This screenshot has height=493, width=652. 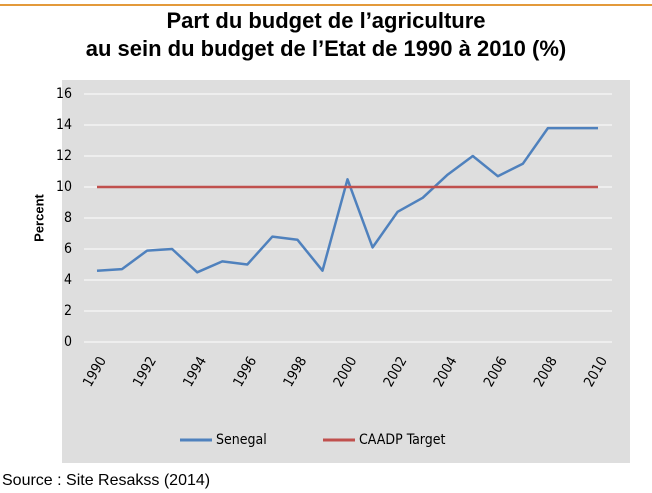 What do you see at coordinates (68, 342) in the screenshot?
I see `y-tick-label: 0` at bounding box center [68, 342].